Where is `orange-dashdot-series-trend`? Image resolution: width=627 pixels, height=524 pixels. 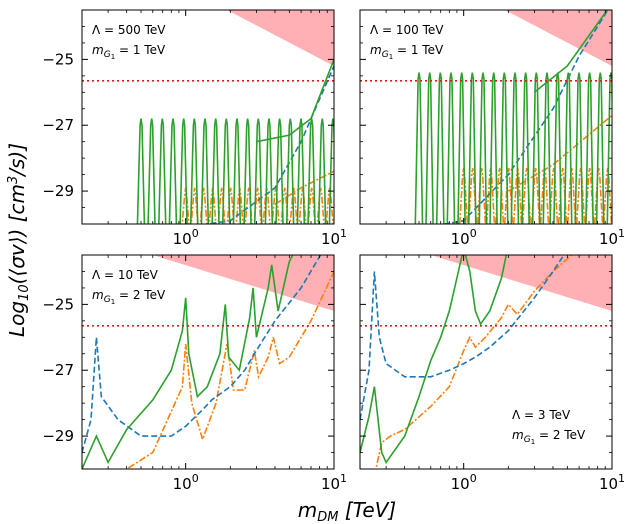
orange-dashdot-series-trend is located at coordinates (304, 187).